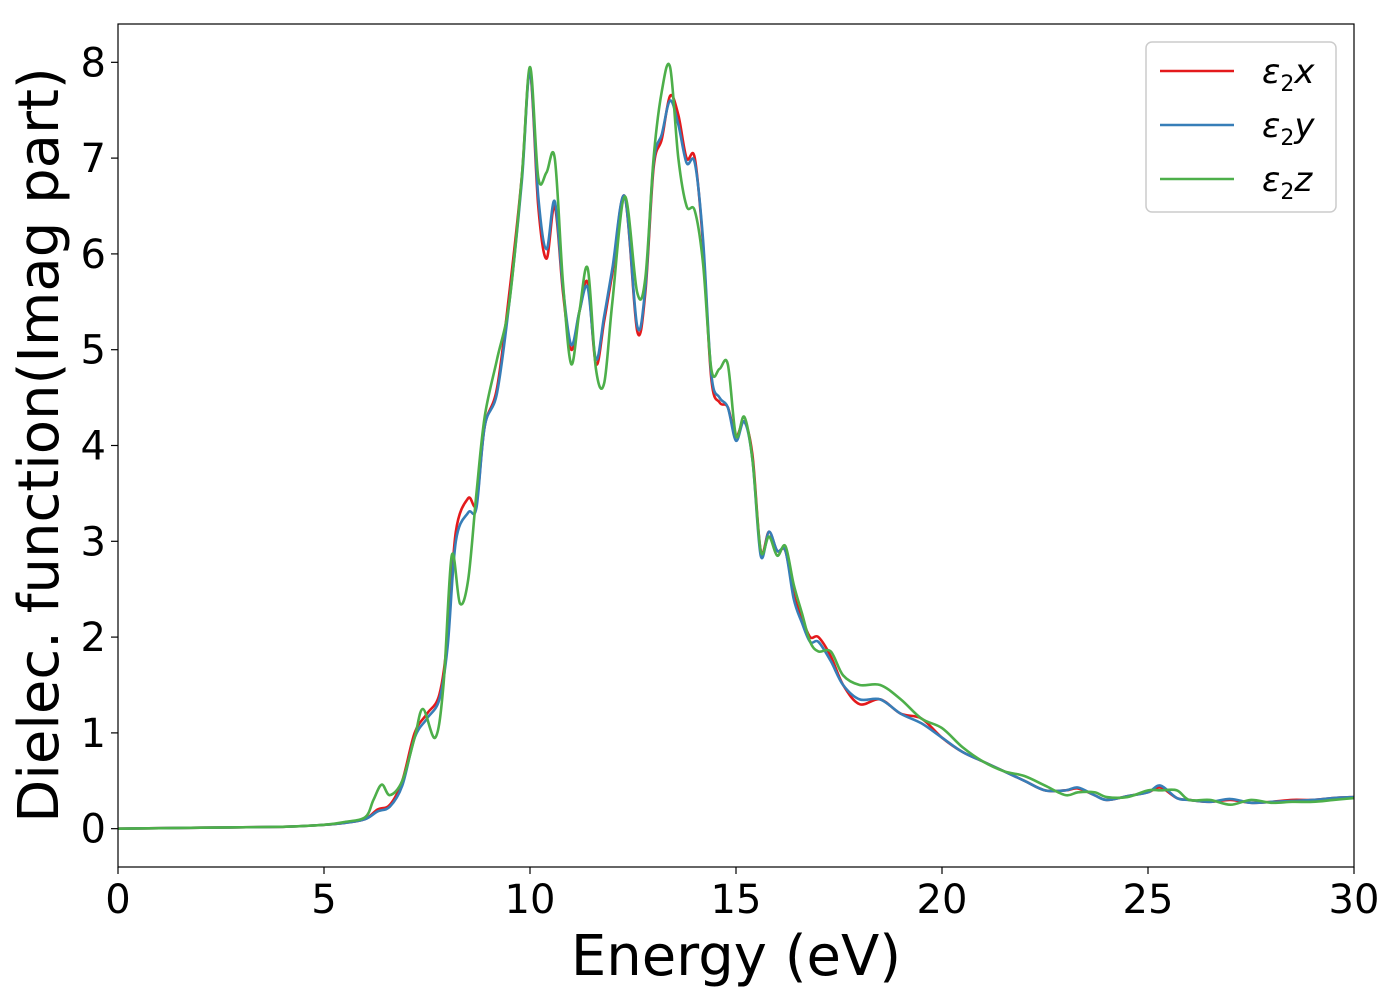 This screenshot has height=1000, width=1400. What do you see at coordinates (117, 900) in the screenshot?
I see `x-tick-label: 0` at bounding box center [117, 900].